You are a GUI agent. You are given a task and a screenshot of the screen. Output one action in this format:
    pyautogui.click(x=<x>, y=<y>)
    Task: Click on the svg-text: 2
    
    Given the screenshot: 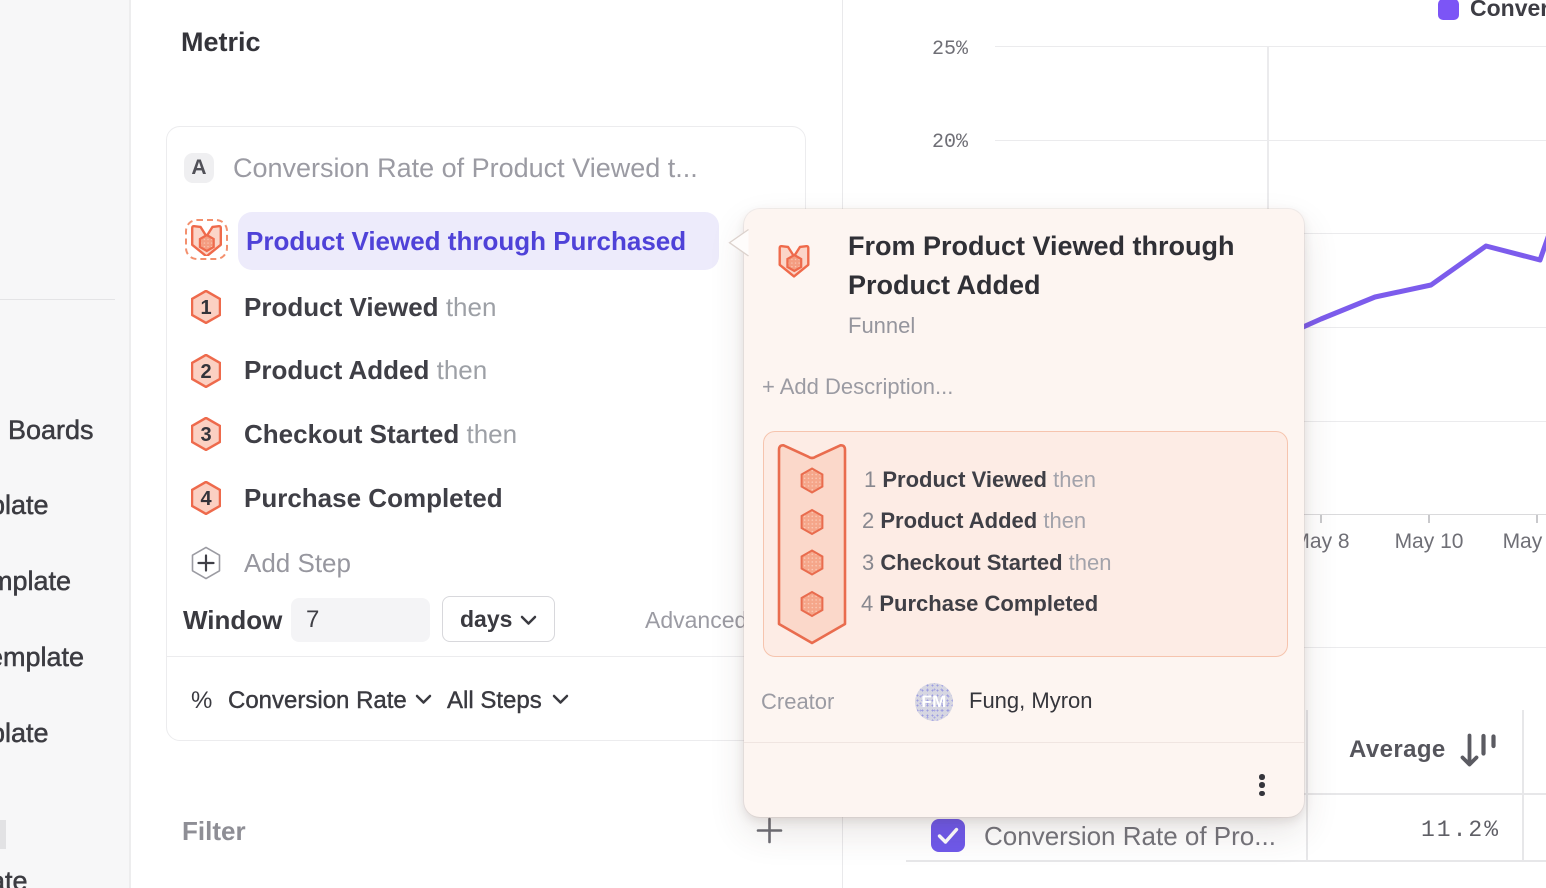 What is the action you would take?
    pyautogui.click(x=205, y=372)
    